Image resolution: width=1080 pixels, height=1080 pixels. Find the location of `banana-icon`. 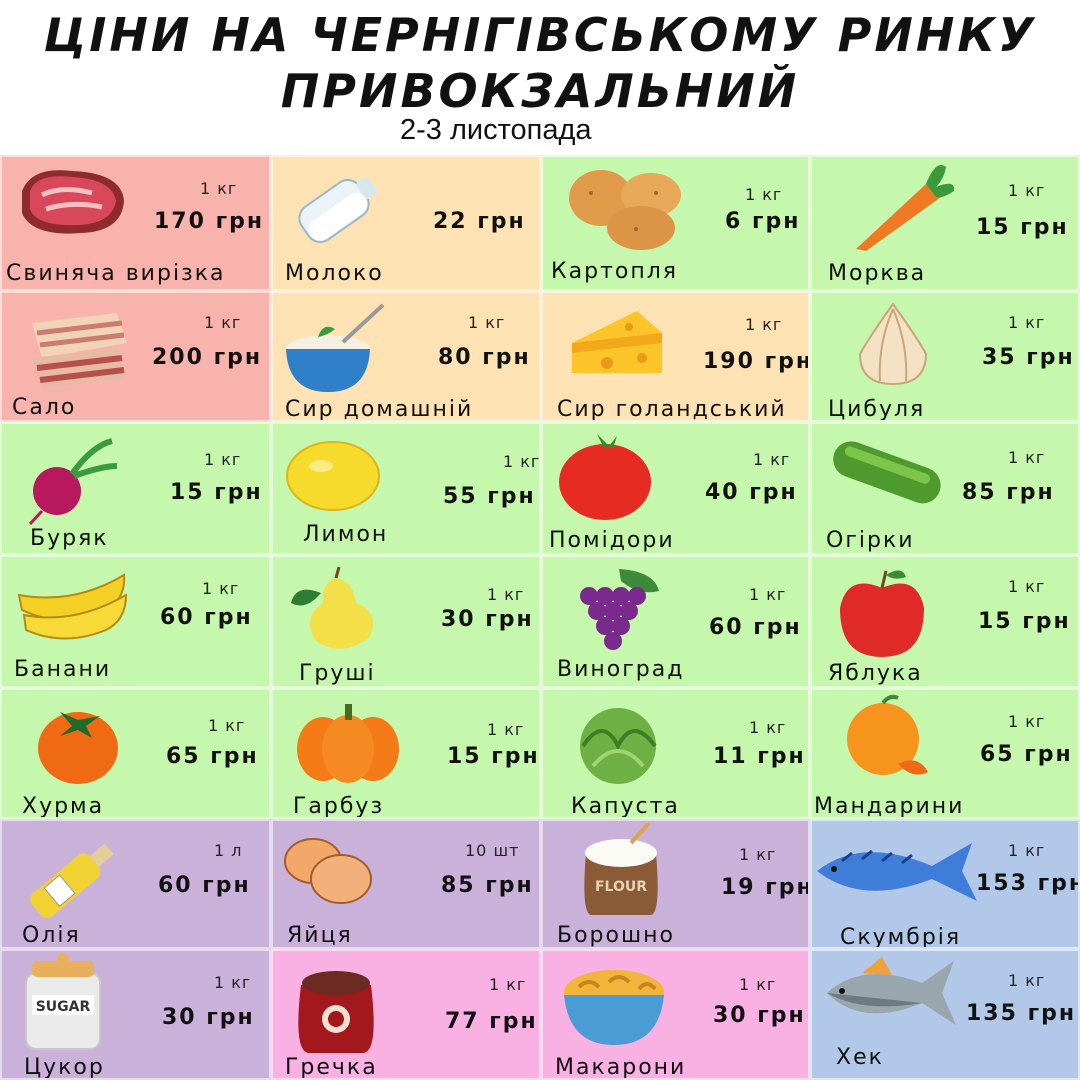

banana-icon is located at coordinates (74, 607).